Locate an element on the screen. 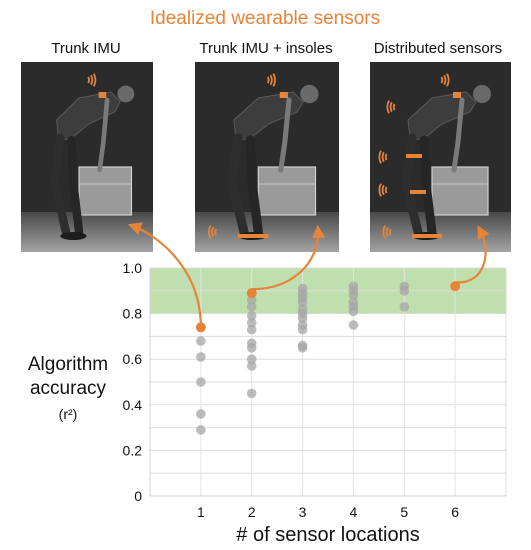  x-tick-label: 6 is located at coordinates (455, 512).